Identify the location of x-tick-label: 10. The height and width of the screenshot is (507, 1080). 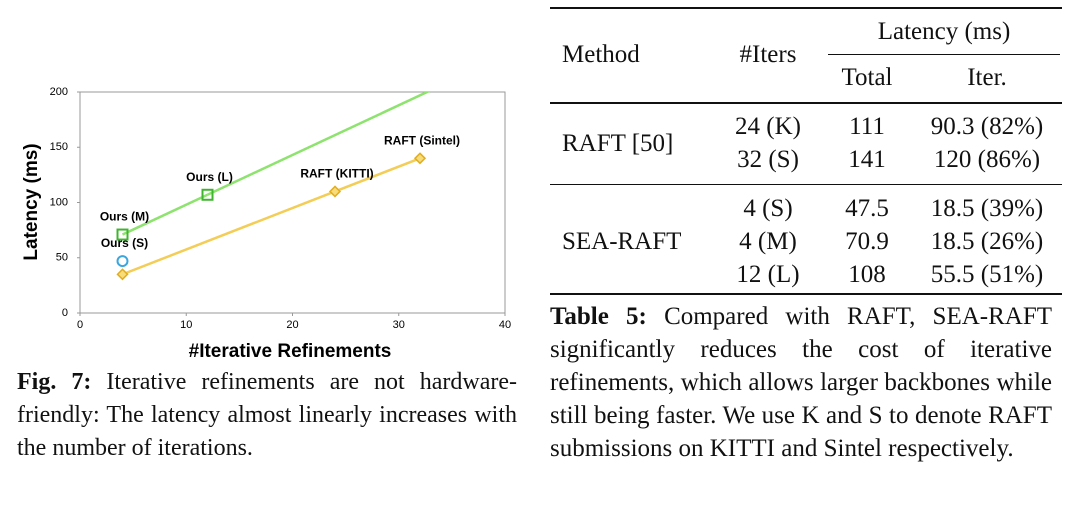
(186, 325).